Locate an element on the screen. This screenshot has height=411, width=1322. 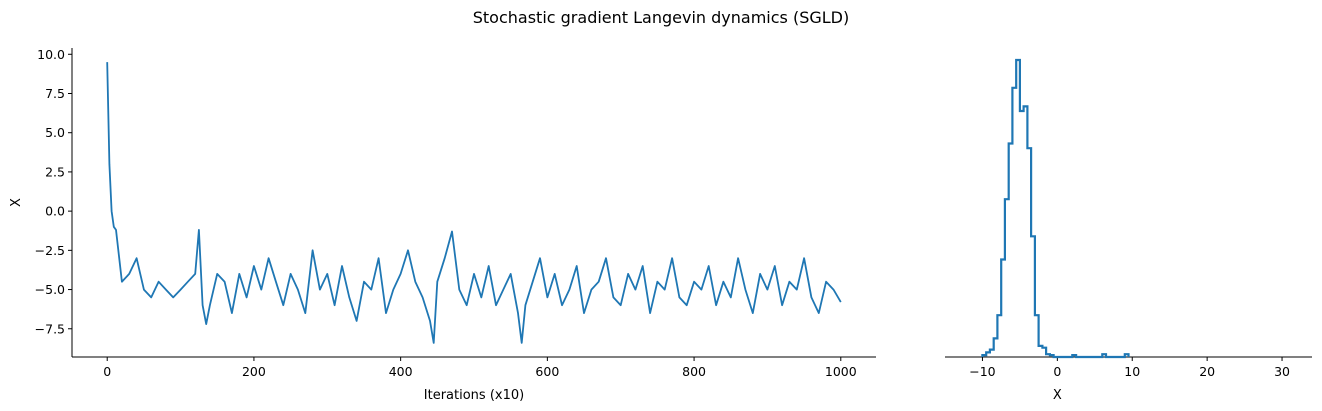
histogram-step is located at coordinates (1055, 208).